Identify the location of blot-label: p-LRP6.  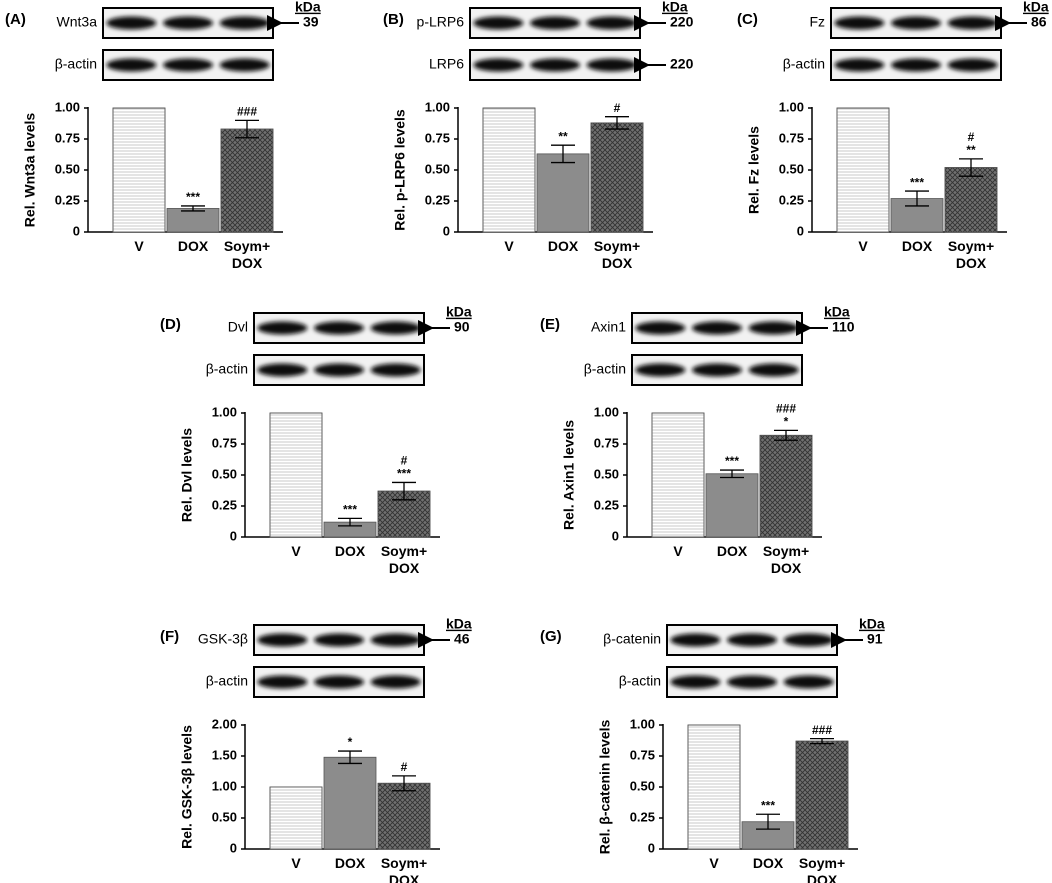
(441, 22).